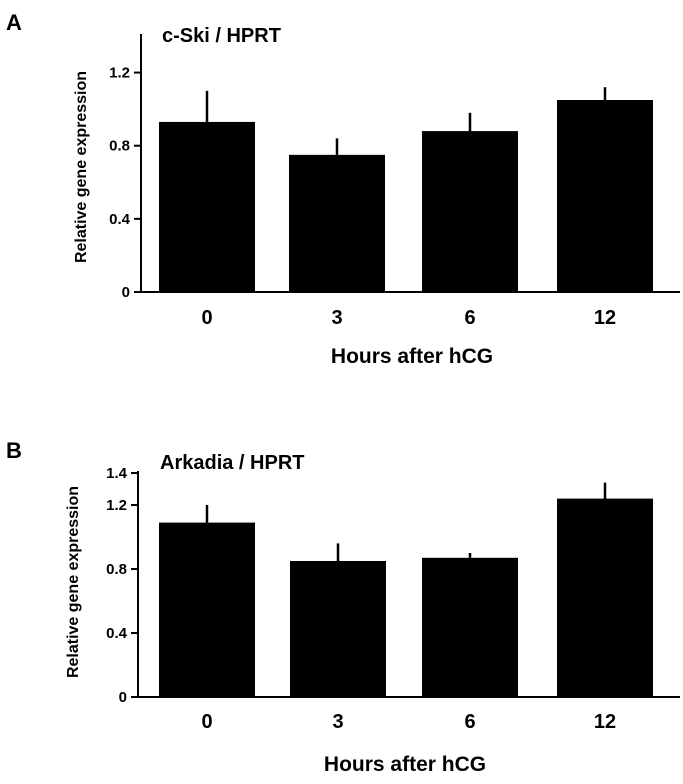  Describe the element at coordinates (14, 450) in the screenshot. I see `panel-letter-b: B` at that location.